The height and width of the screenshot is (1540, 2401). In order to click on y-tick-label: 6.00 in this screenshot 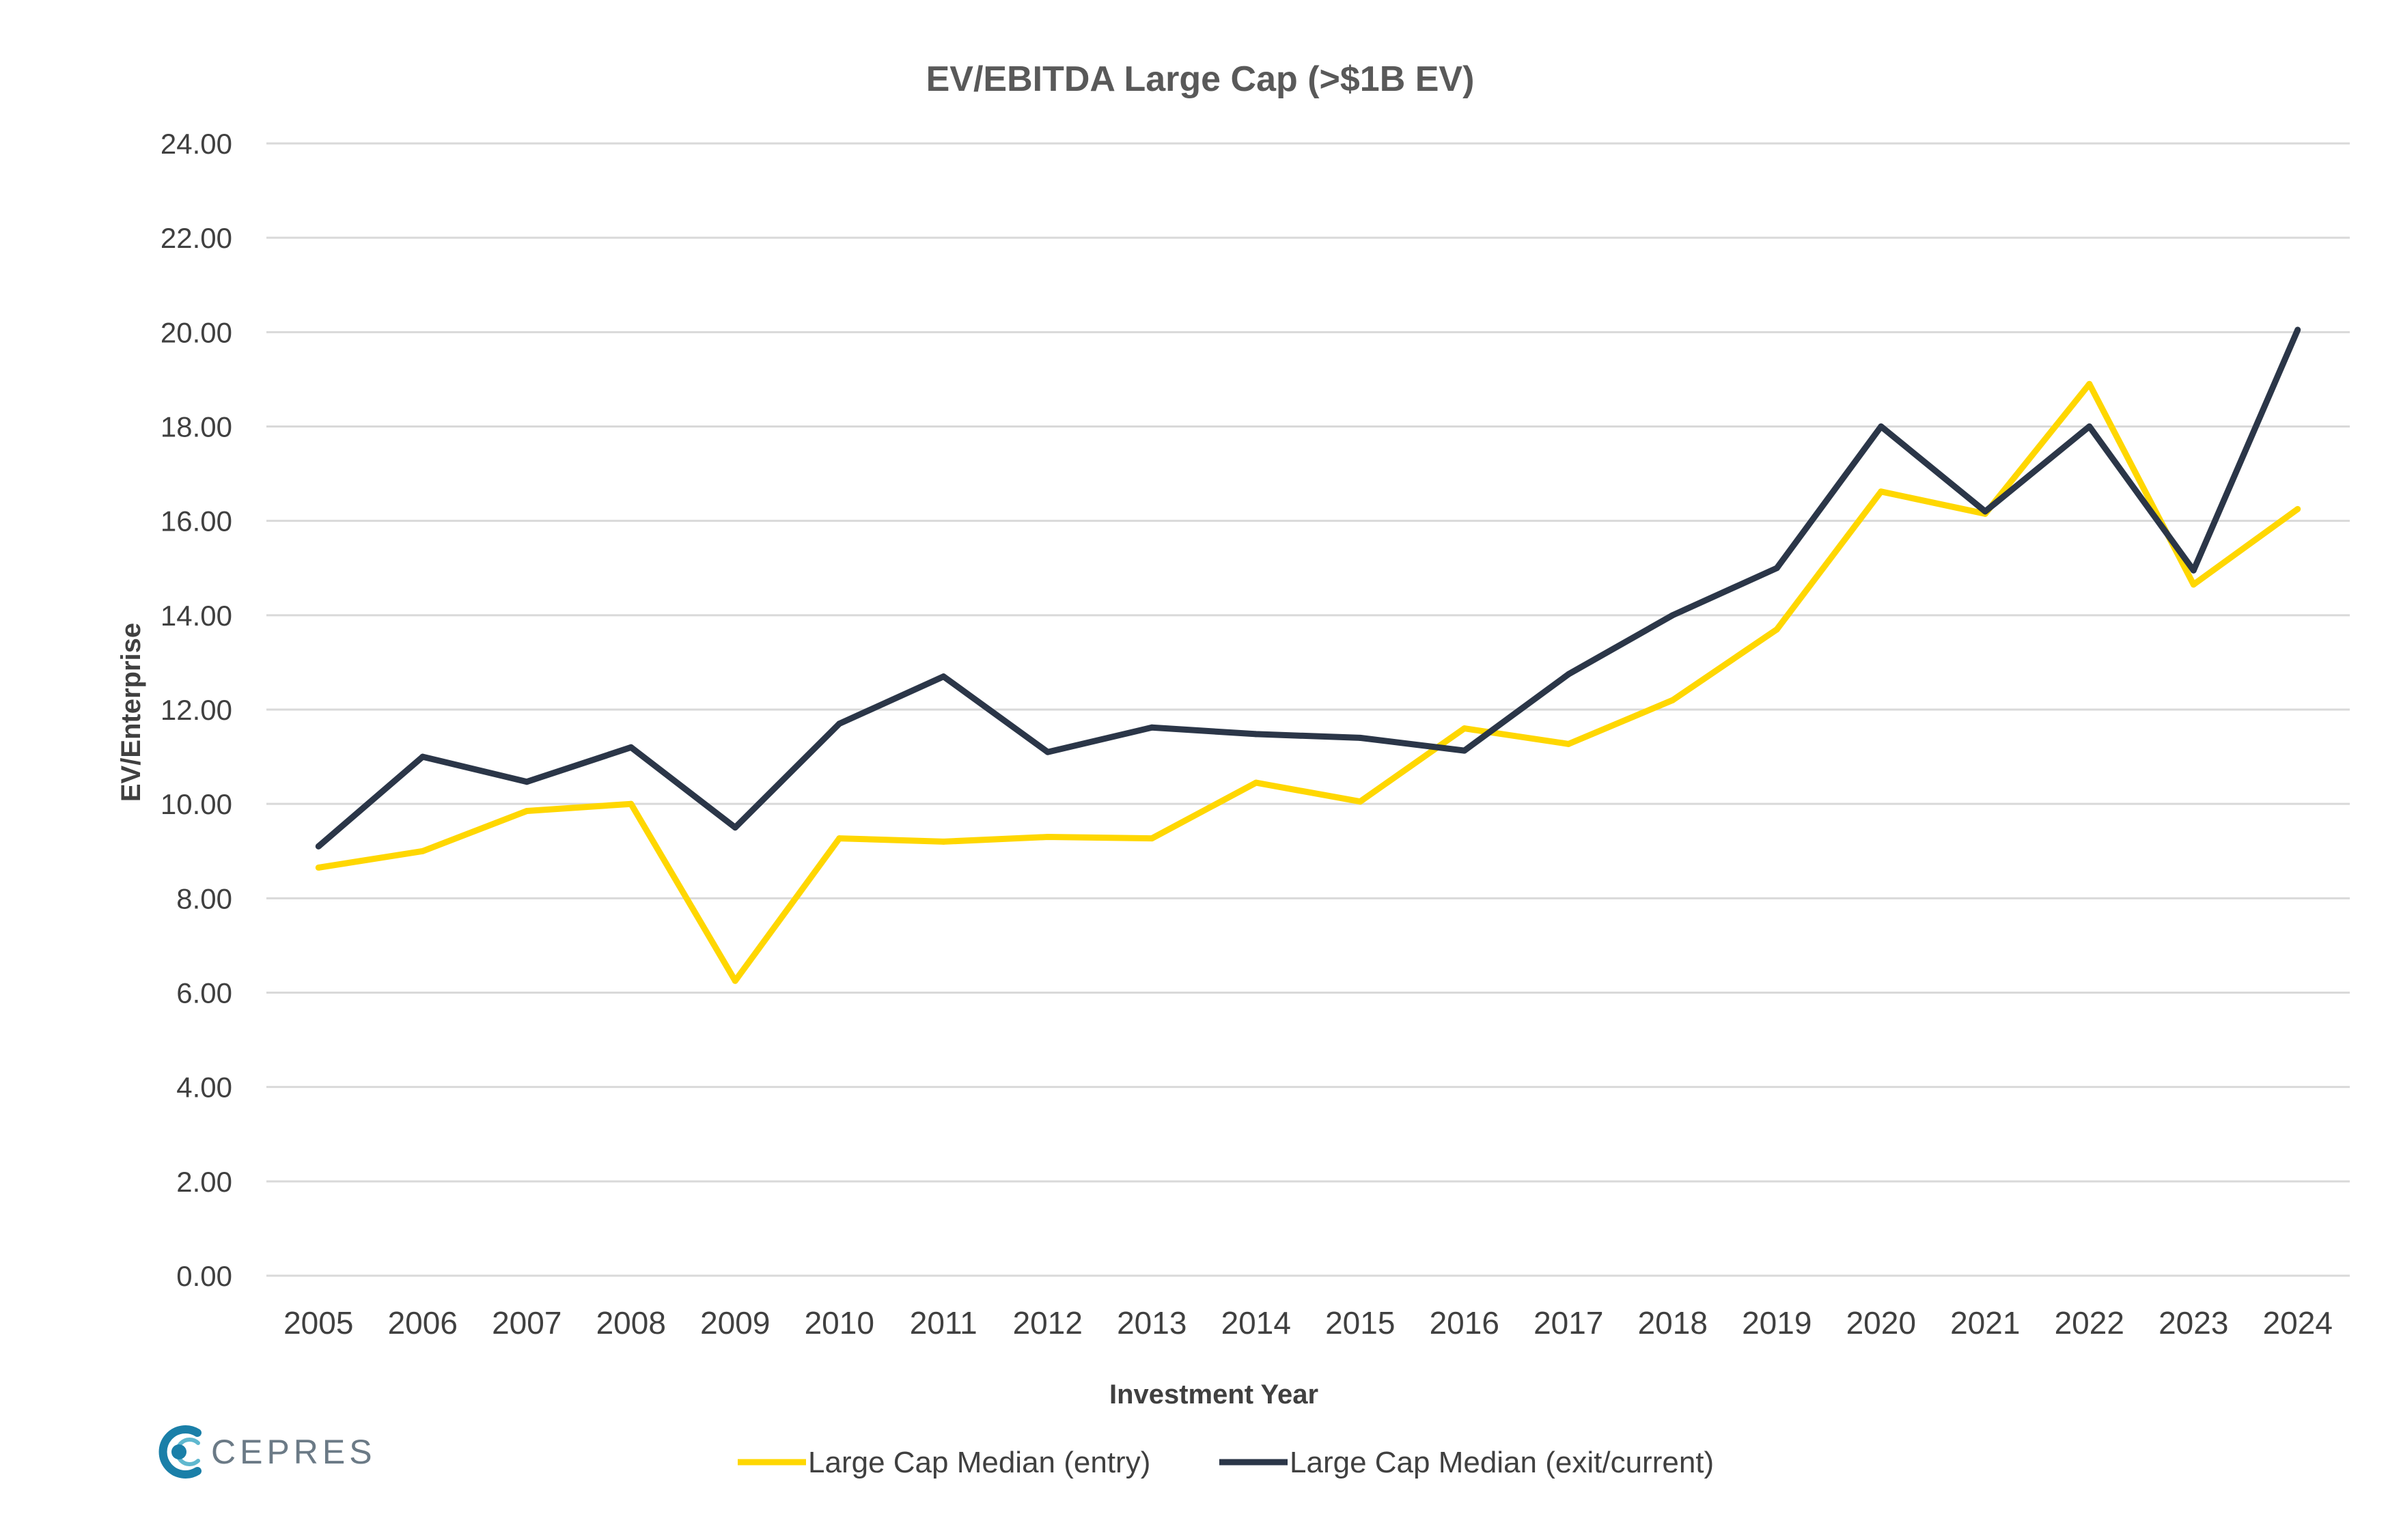, I will do `click(204, 993)`.